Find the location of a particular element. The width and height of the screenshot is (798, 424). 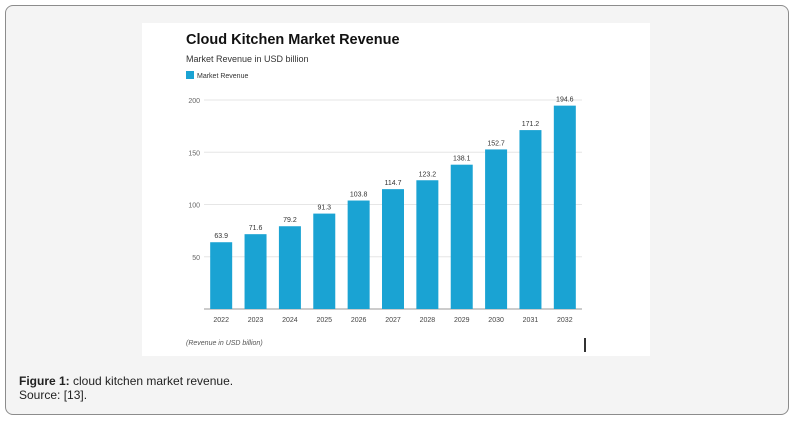

legend-label: Market Revenue is located at coordinates (222, 76).